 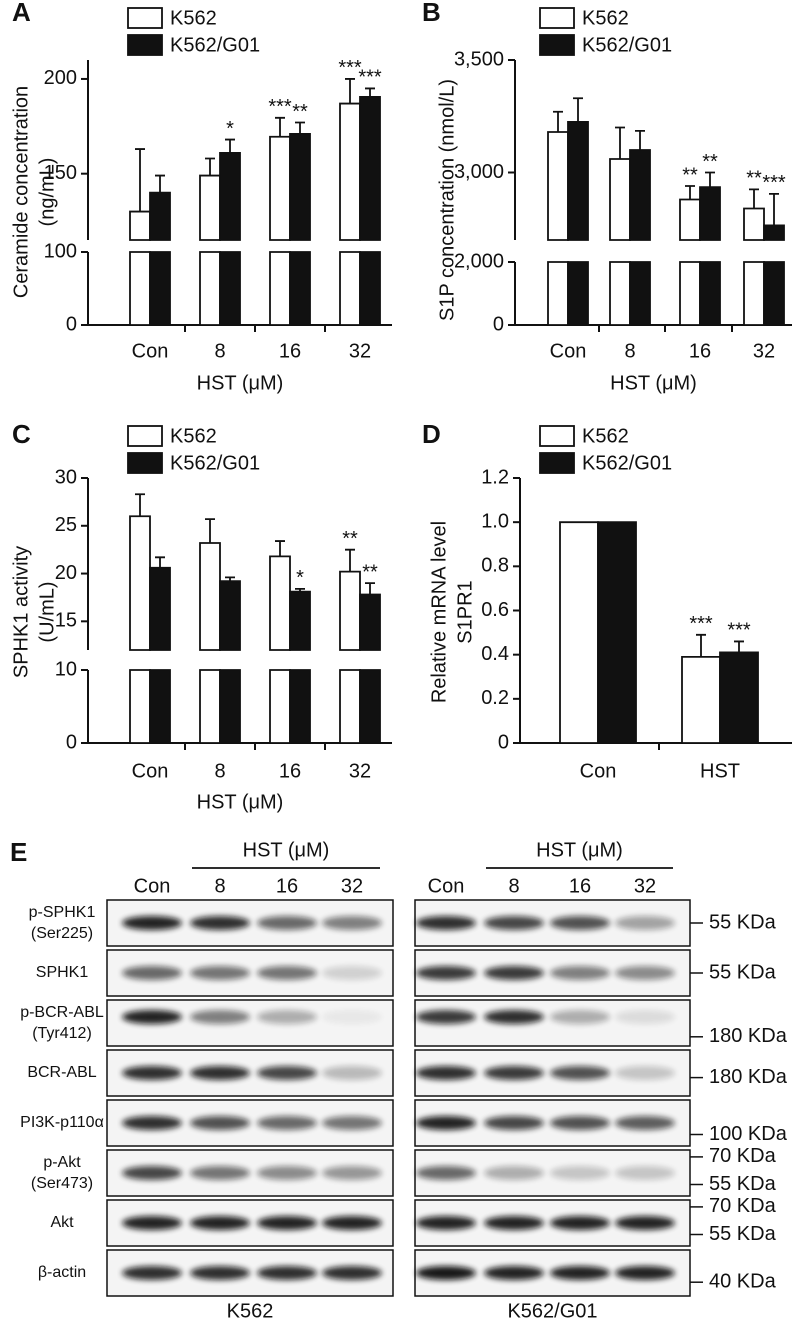 What do you see at coordinates (495, 610) in the screenshot?
I see `y-tick-label: 0.6` at bounding box center [495, 610].